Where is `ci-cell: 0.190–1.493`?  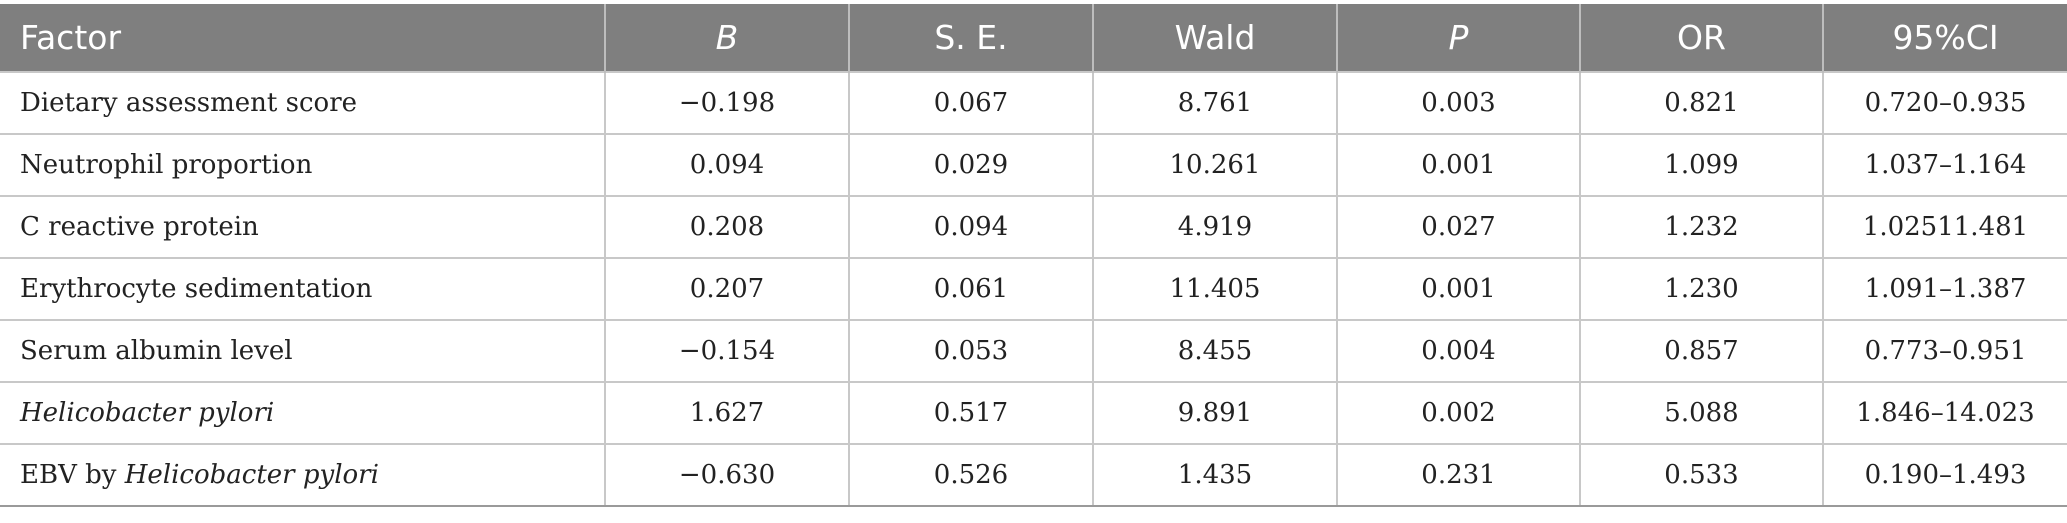
ci-cell: 0.190–1.493 is located at coordinates (1944, 475).